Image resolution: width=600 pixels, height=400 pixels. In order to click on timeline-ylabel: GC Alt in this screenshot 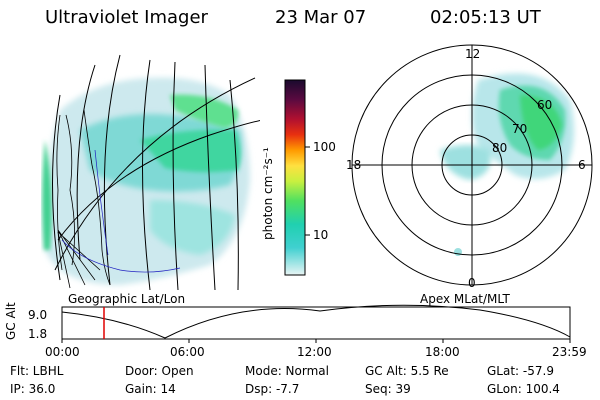, I will do `click(11, 321)`.